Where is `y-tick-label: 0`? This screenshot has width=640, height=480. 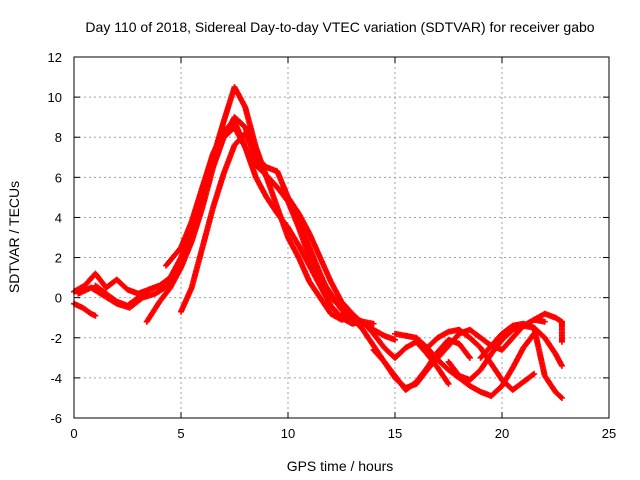 y-tick-label: 0 is located at coordinates (58, 298).